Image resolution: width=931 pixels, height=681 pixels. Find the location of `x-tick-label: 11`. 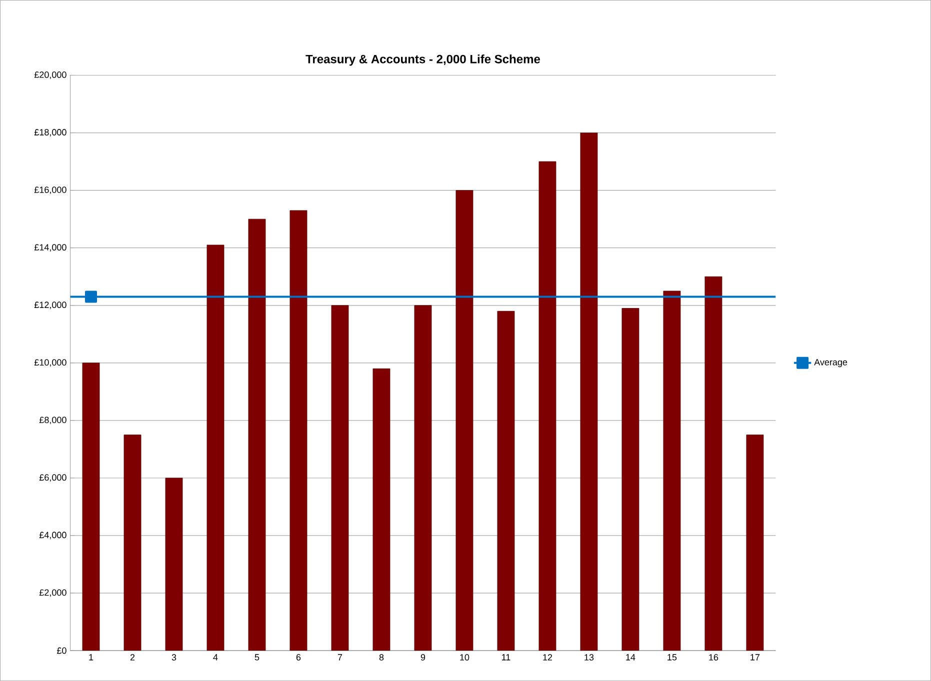

x-tick-label: 11 is located at coordinates (506, 657).